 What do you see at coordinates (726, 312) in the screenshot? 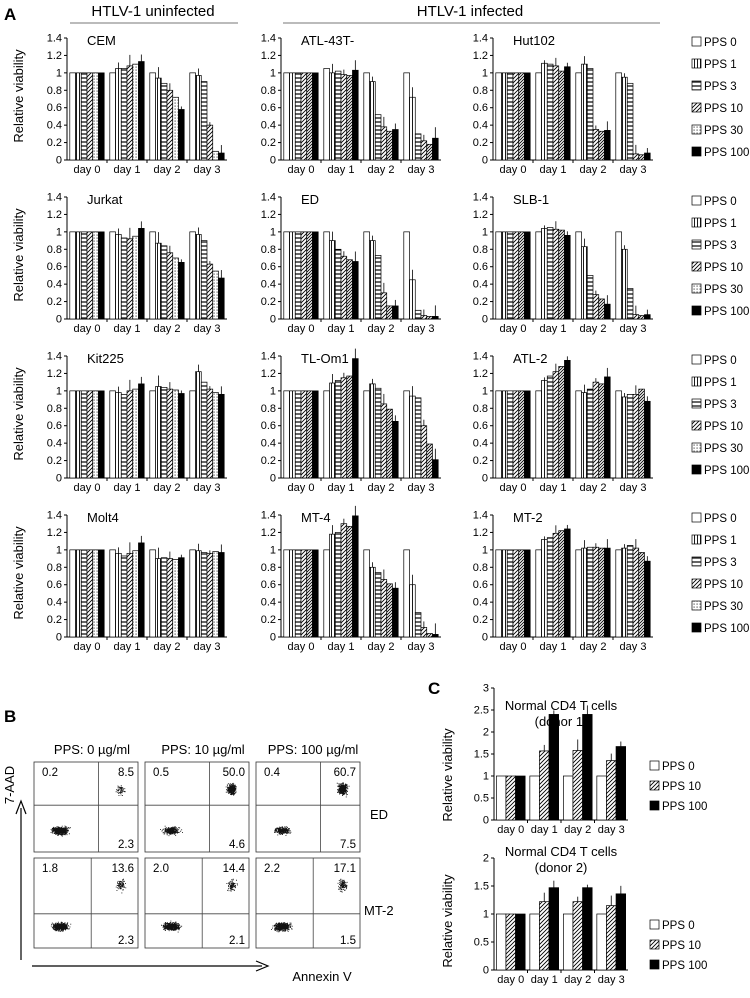
I see `legend-label: PPS 100` at bounding box center [726, 312].